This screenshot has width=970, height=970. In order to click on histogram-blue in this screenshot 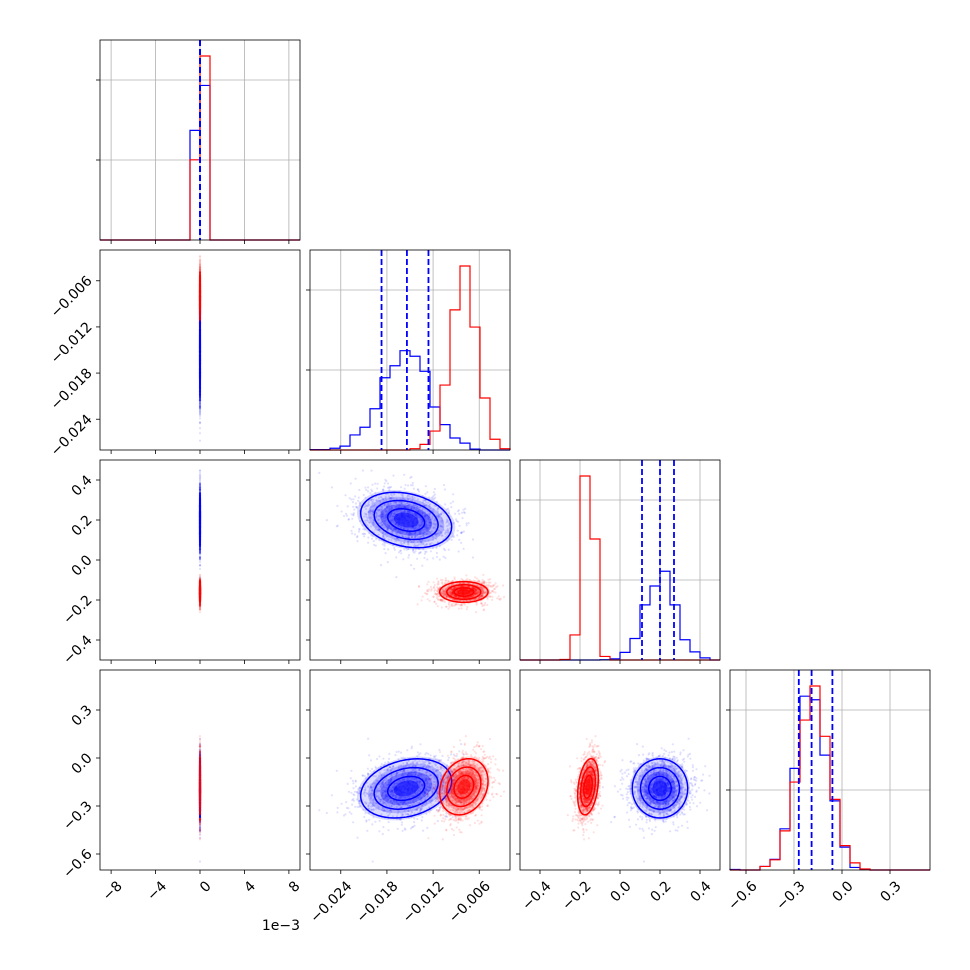, I will do `click(409, 400)`.